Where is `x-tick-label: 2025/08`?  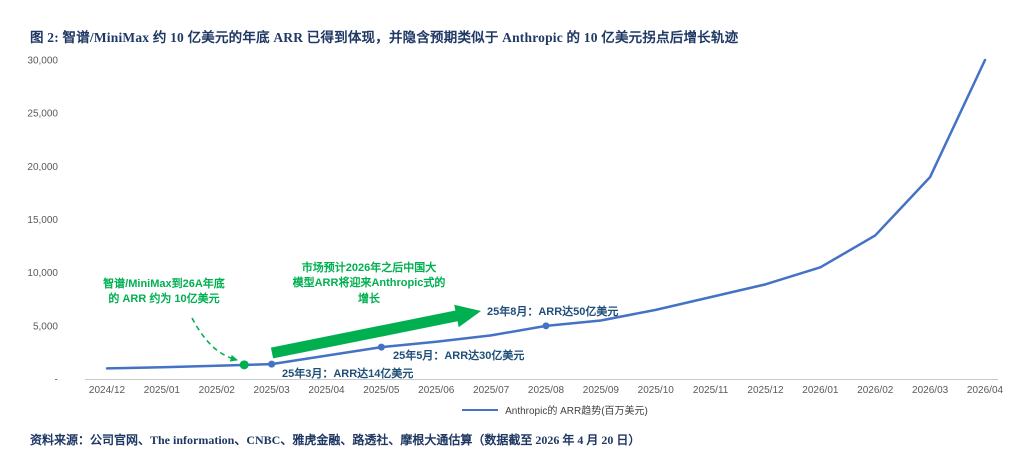 x-tick-label: 2025/08 is located at coordinates (546, 390).